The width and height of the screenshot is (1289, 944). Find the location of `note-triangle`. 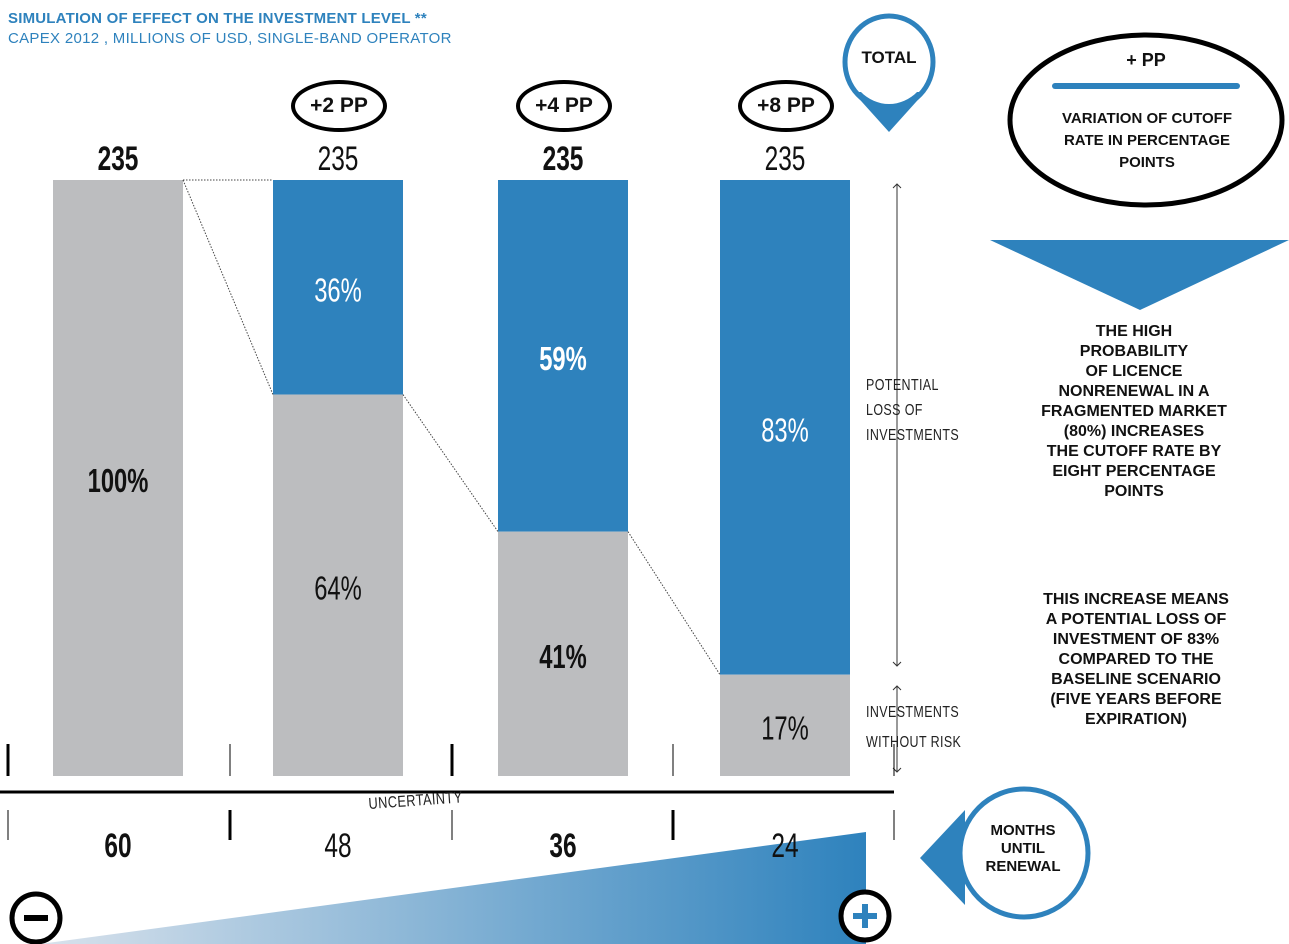

note-triangle is located at coordinates (1139, 275).